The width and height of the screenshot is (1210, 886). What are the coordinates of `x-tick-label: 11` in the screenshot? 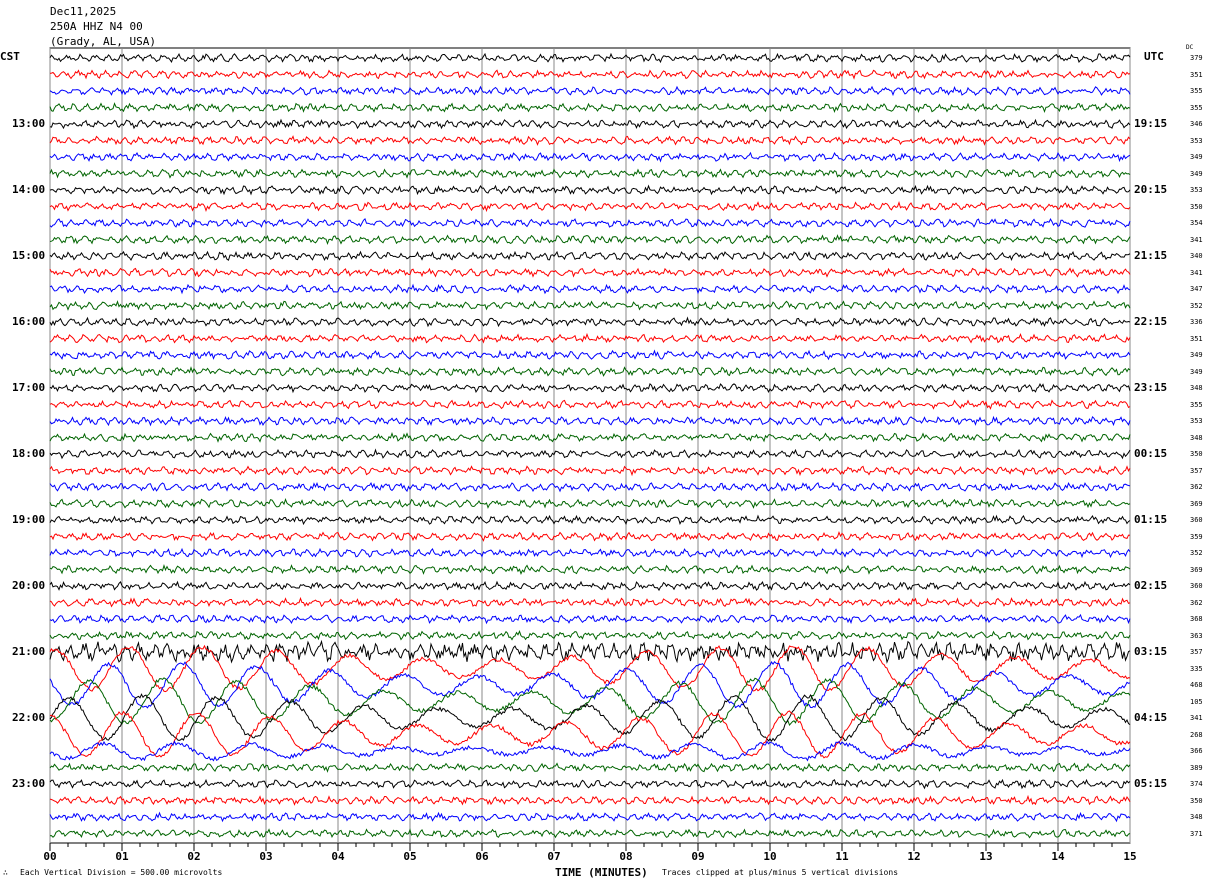 It's located at (842, 856).